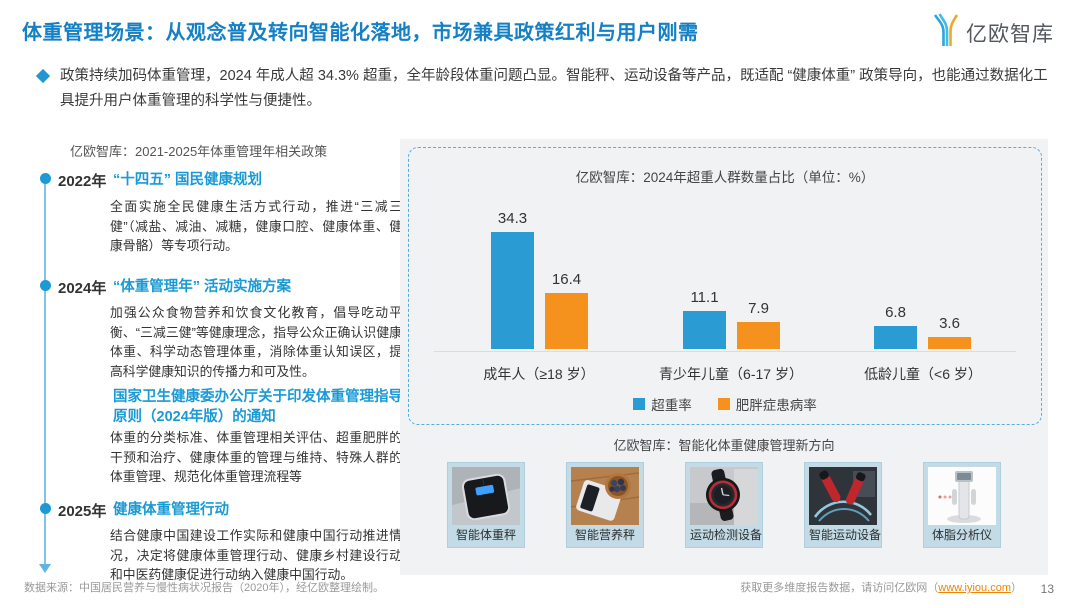  I want to click on iyiou-link: www.iyiou.com, so click(974, 588).